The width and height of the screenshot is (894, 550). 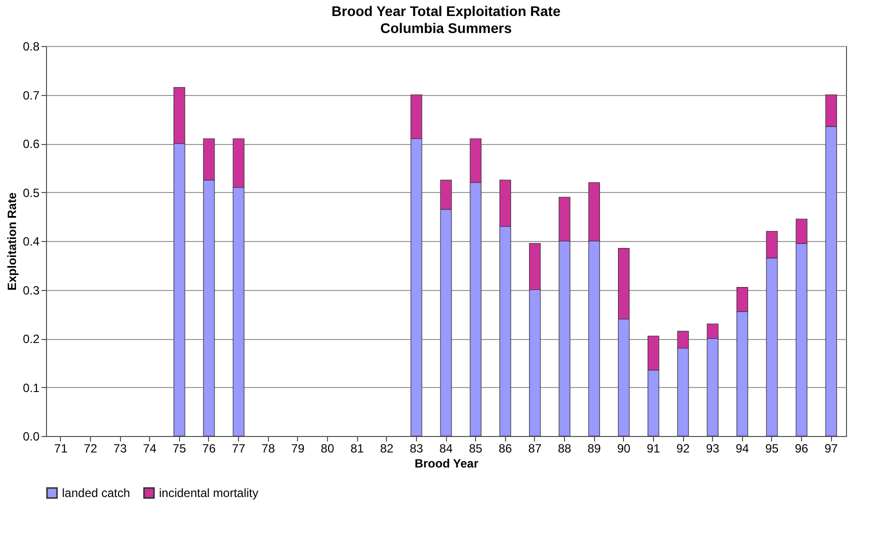 What do you see at coordinates (209, 449) in the screenshot?
I see `x-tick-label: 76` at bounding box center [209, 449].